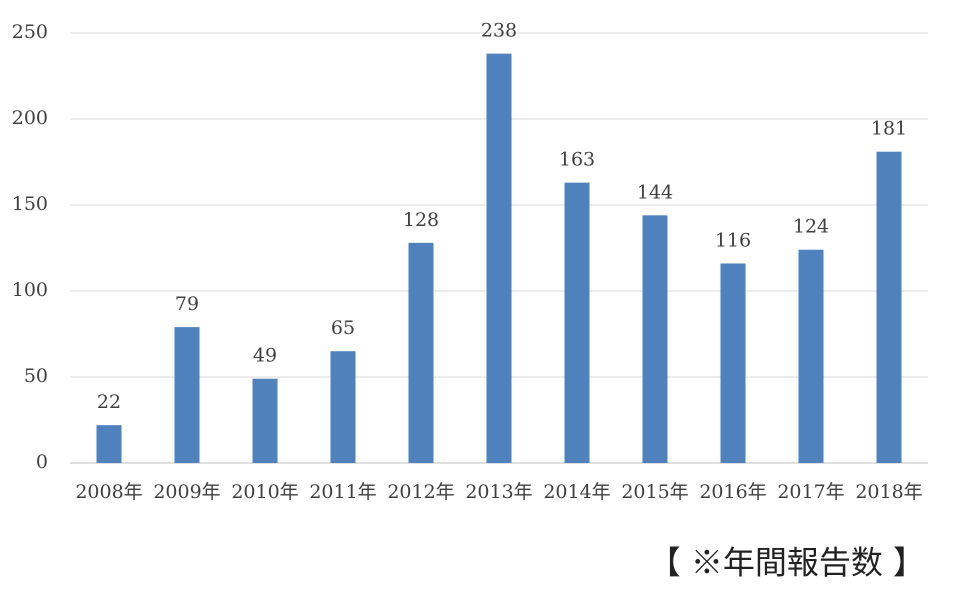  Describe the element at coordinates (264, 492) in the screenshot. I see `x-tick-label: 2010年` at that location.